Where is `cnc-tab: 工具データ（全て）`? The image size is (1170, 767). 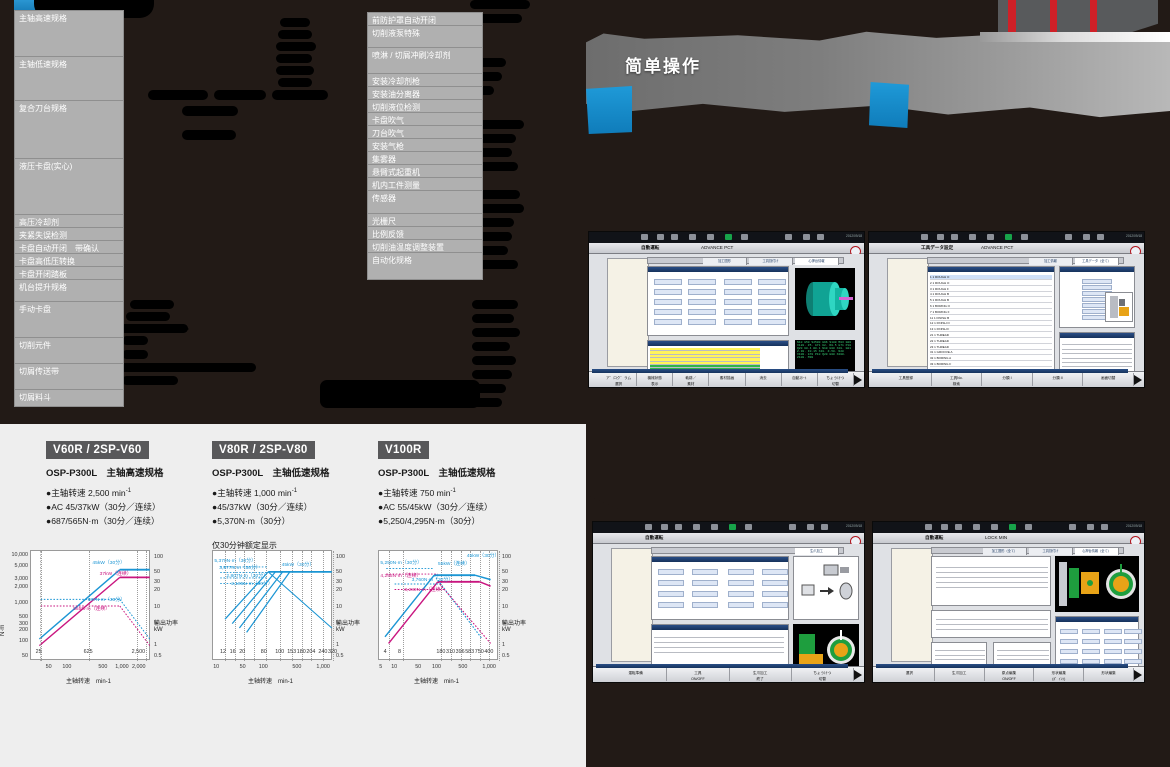
cnc-tab: 工具データ（全て） is located at coordinates (1097, 261).